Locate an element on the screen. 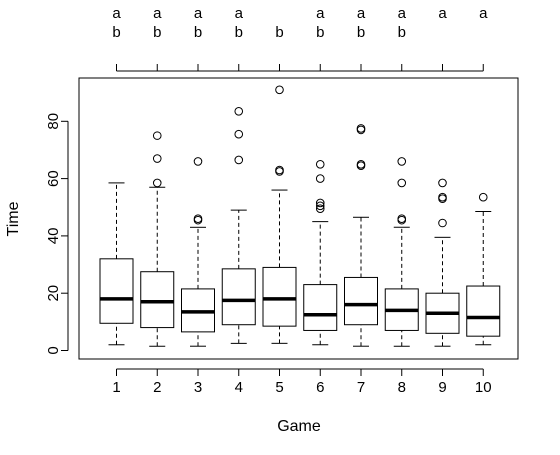 The image size is (560, 455). y-axis: 0 20 40 60 80 is located at coordinates (57, 234).